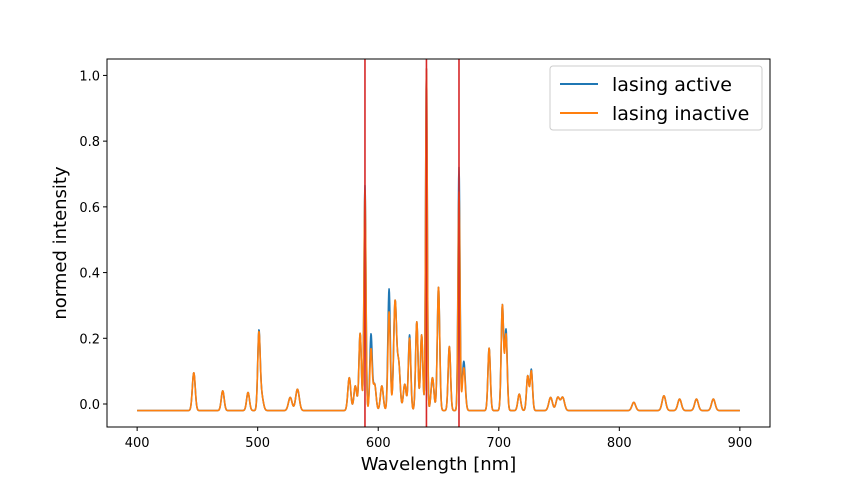 The width and height of the screenshot is (856, 480). I want to click on x-tick-label: 400, so click(137, 443).